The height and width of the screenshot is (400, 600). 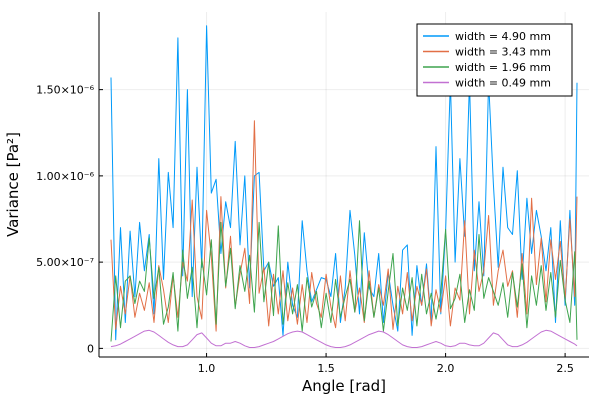 What do you see at coordinates (565, 368) in the screenshot?
I see `x-tick-label: 2.5` at bounding box center [565, 368].